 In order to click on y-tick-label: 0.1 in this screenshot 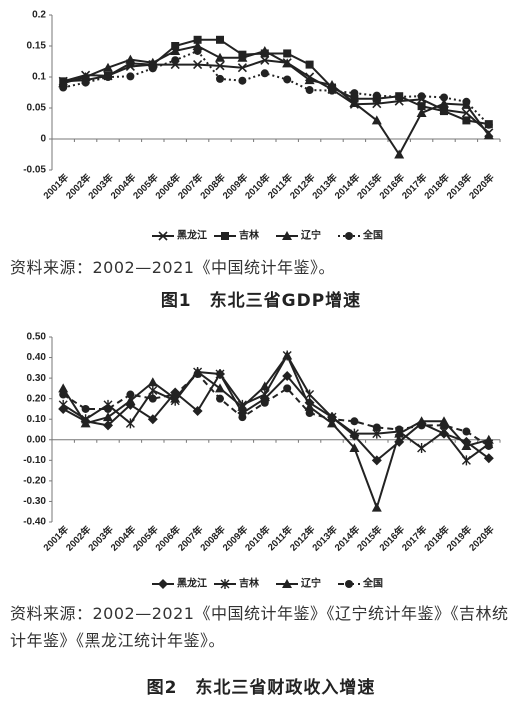, I will do `click(39, 77)`.